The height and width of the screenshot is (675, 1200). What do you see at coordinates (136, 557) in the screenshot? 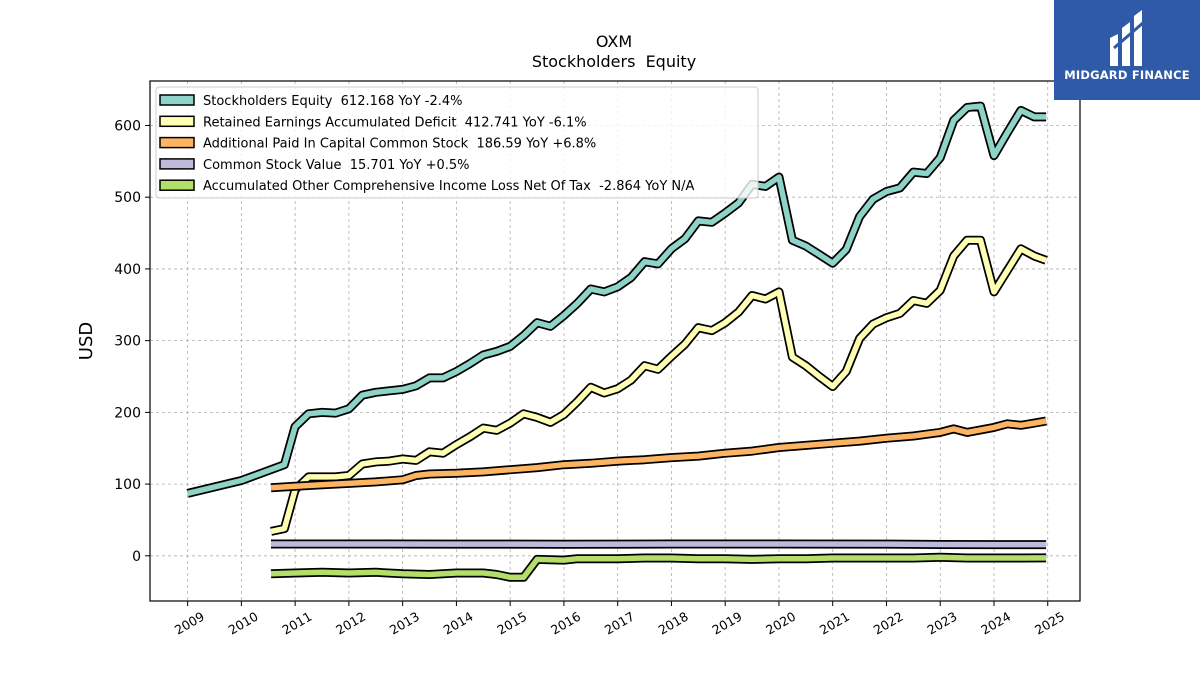
I see `y-tick-label: 0` at bounding box center [136, 557].